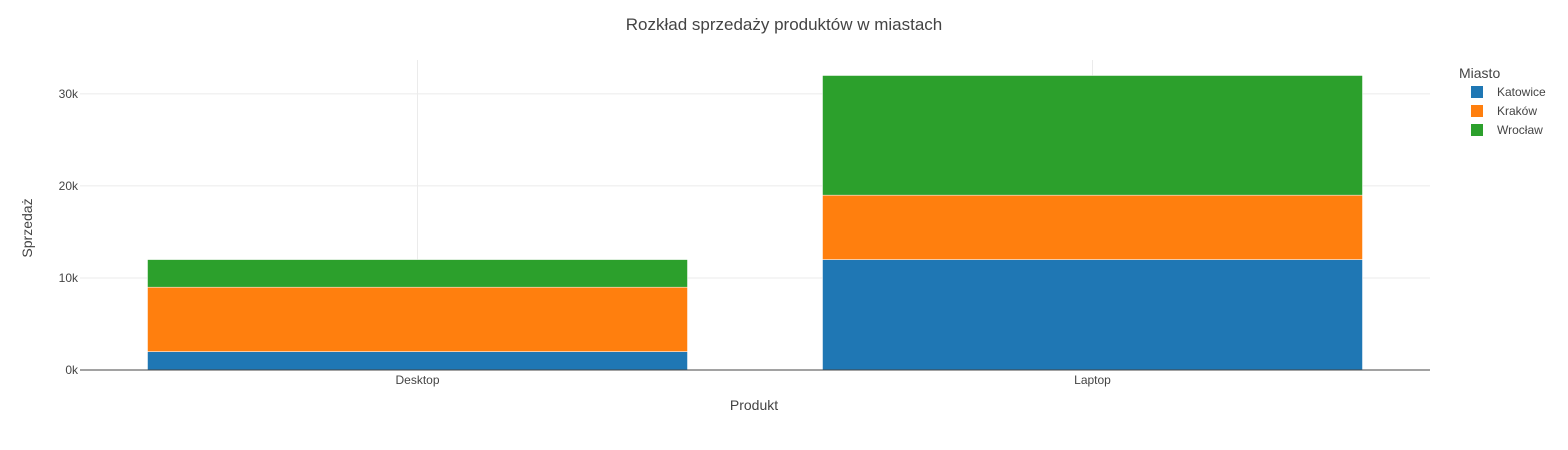 This screenshot has height=450, width=1568. Describe the element at coordinates (784, 24) in the screenshot. I see `chart-title: Rozkład sprzedaży produktów w miastach` at that location.